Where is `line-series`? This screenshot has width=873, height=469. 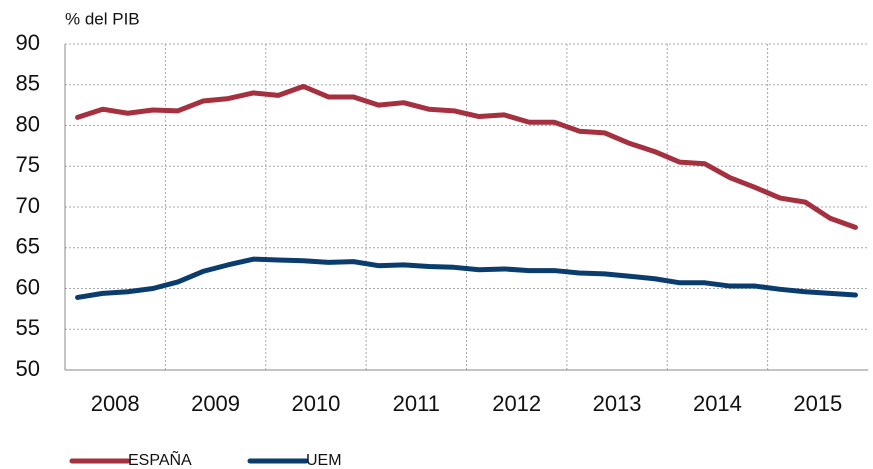
line-series is located at coordinates (466, 278).